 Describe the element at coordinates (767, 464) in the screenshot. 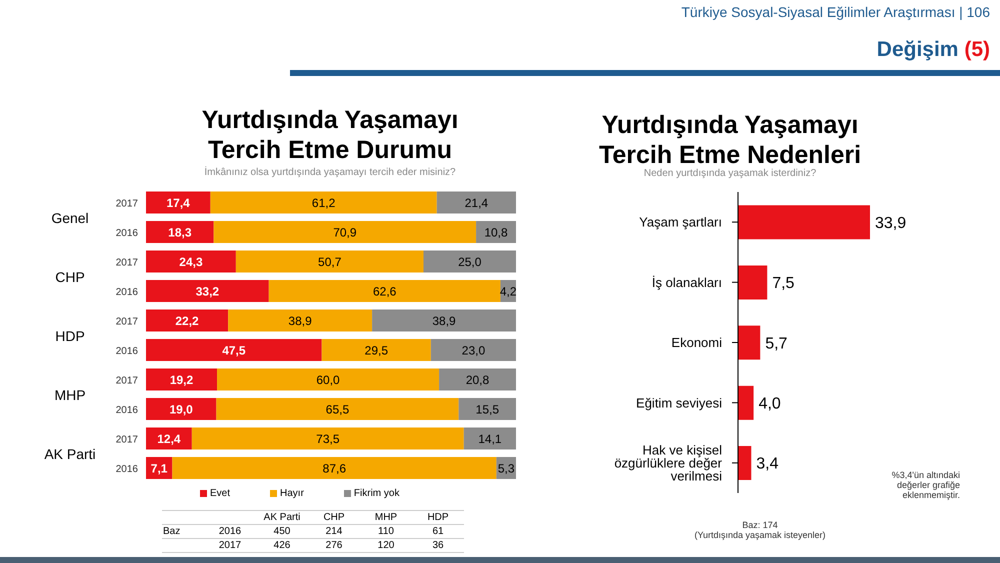

I see `data-label: 3,4` at that location.